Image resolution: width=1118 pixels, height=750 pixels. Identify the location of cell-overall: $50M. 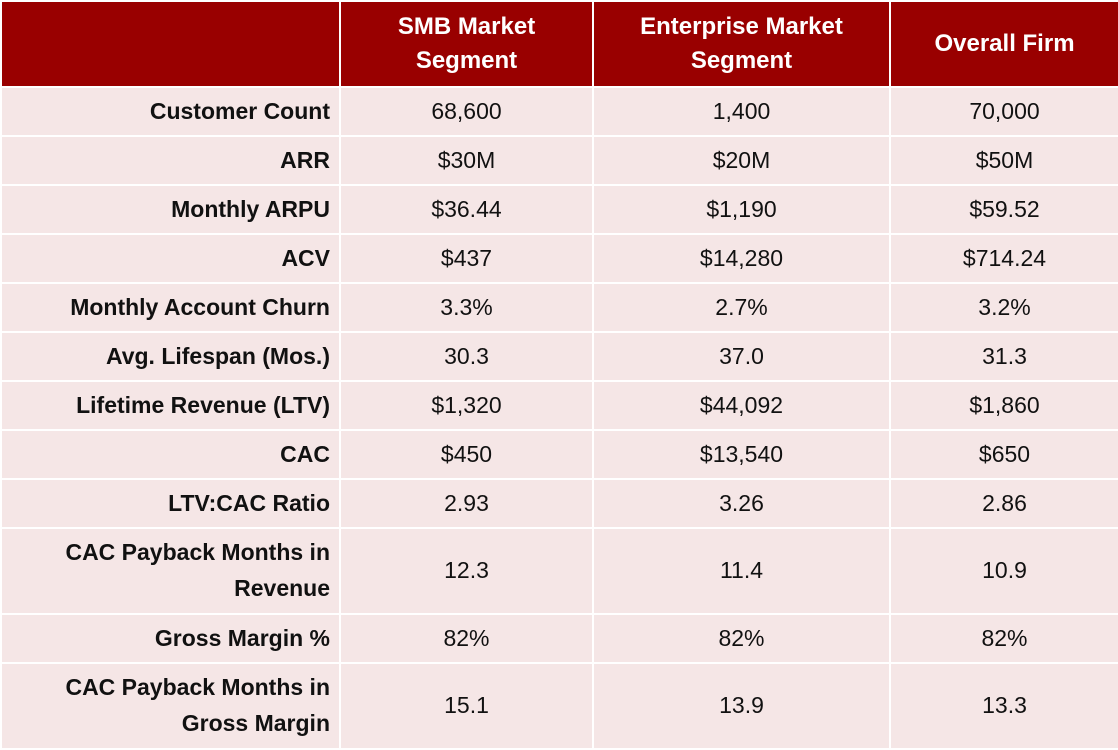
(1003, 160).